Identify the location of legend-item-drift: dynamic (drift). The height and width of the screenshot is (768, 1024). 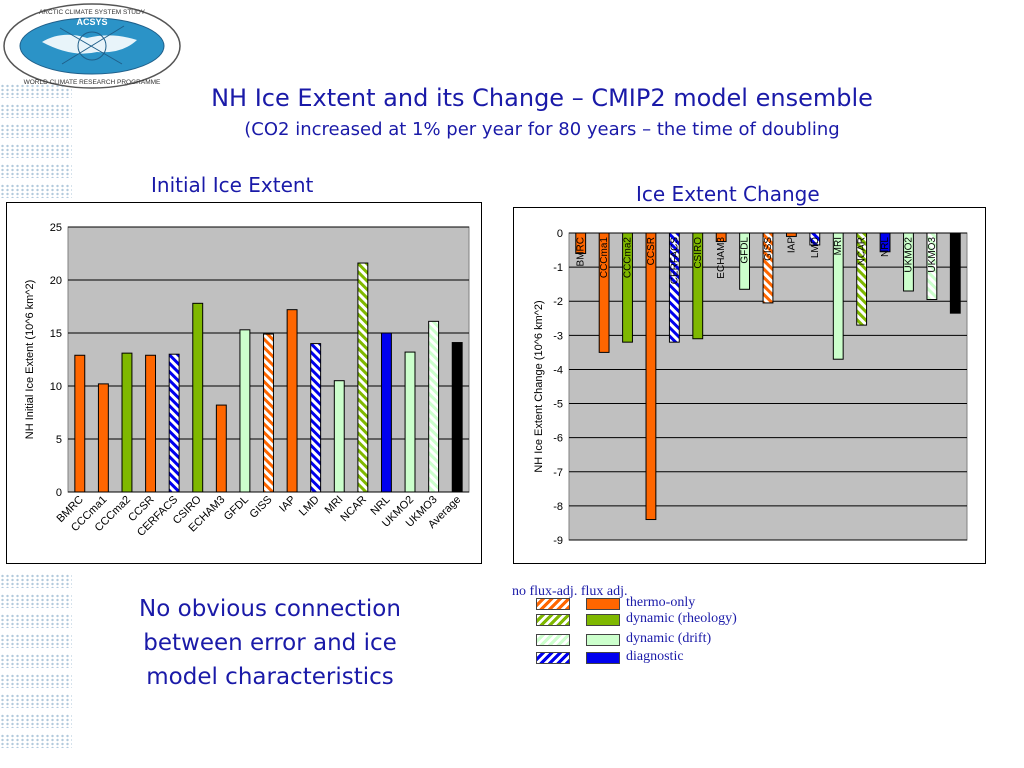
(662, 639).